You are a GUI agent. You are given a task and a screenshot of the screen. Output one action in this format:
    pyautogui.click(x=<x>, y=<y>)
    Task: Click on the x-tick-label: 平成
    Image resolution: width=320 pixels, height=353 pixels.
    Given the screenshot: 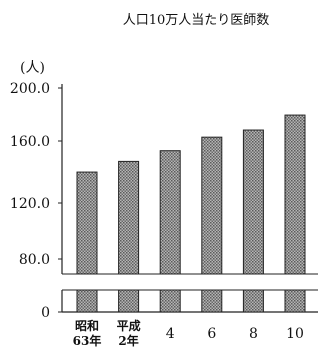 What is the action you would take?
    pyautogui.click(x=129, y=325)
    